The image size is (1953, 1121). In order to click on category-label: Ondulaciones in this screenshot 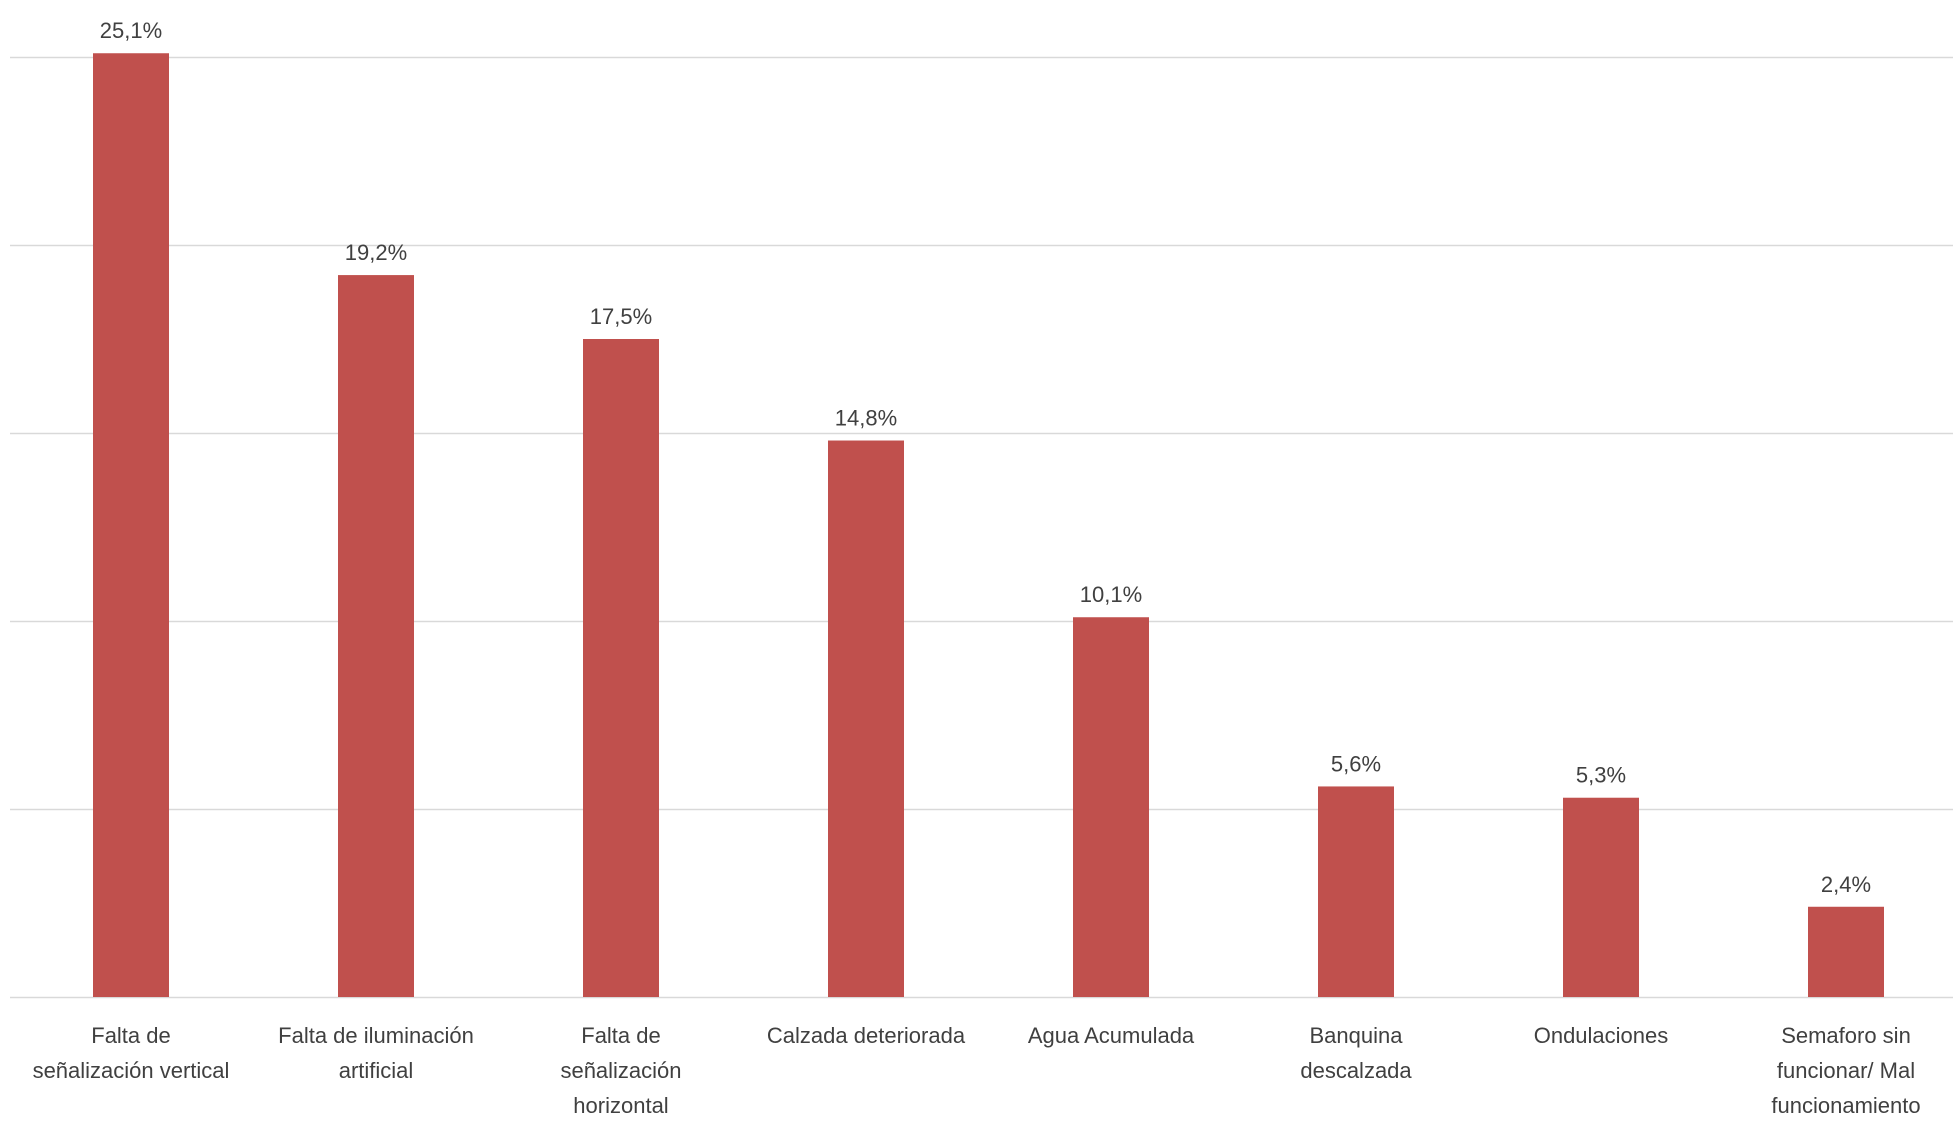, I will do `click(1601, 1035)`.